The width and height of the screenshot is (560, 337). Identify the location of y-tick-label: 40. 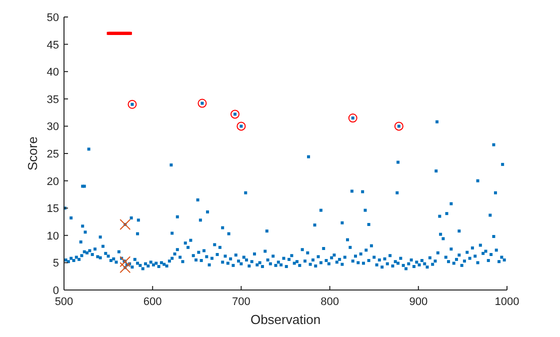
(52, 72).